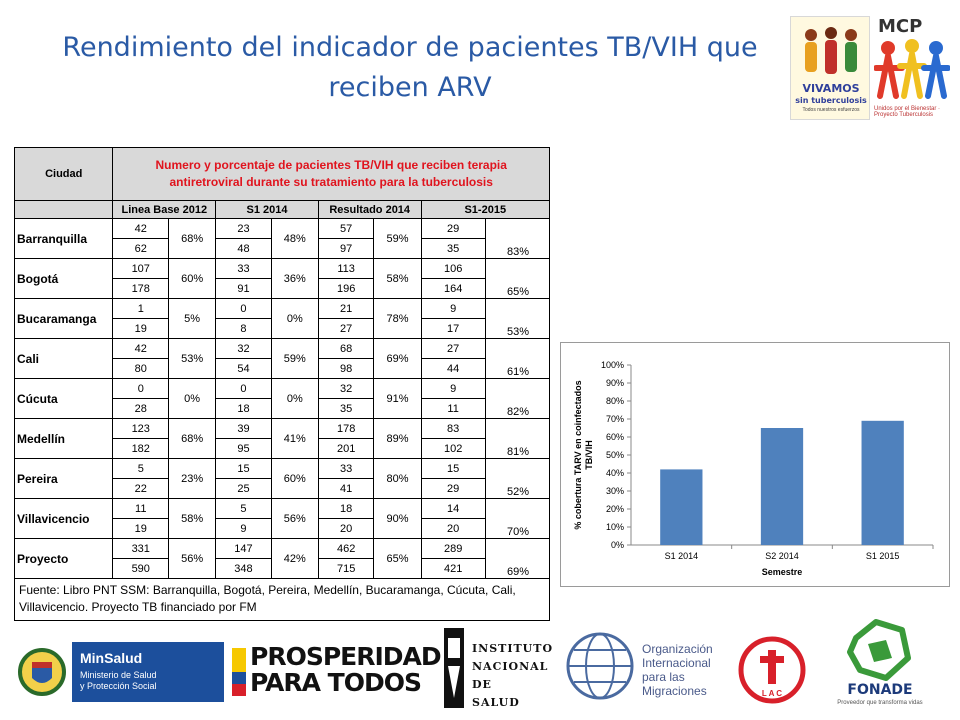  Describe the element at coordinates (453, 468) in the screenshot. I see `s1-2015-numerator: 15` at that location.